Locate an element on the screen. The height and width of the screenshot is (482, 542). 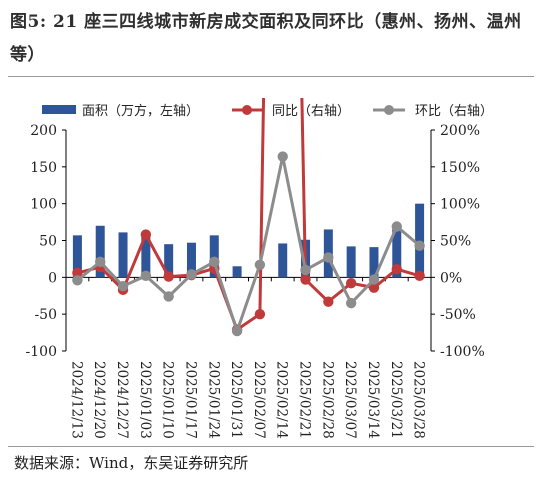
bar-series is located at coordinates (248, 240).